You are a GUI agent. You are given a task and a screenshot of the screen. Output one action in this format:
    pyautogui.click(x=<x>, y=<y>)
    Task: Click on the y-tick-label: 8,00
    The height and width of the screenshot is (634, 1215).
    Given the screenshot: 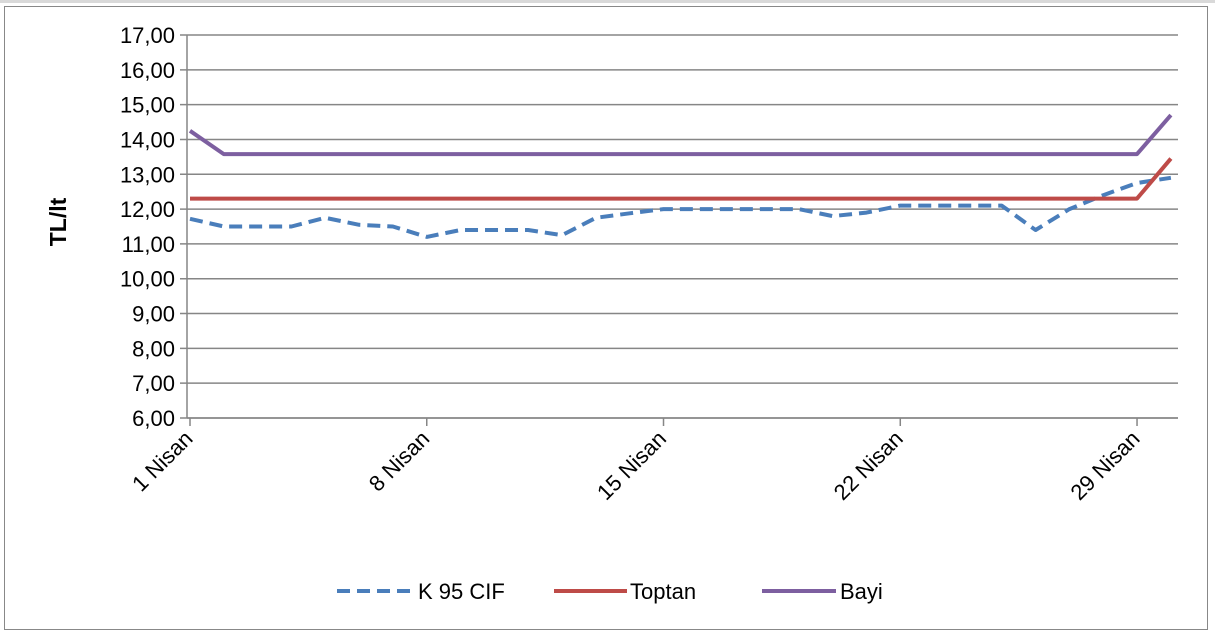 What is the action you would take?
    pyautogui.click(x=153, y=348)
    